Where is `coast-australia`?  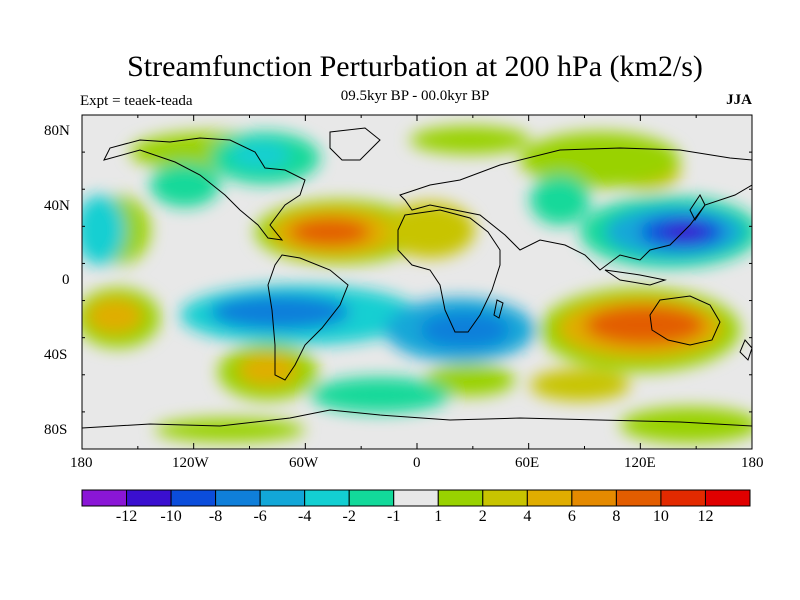 coast-australia is located at coordinates (685, 320).